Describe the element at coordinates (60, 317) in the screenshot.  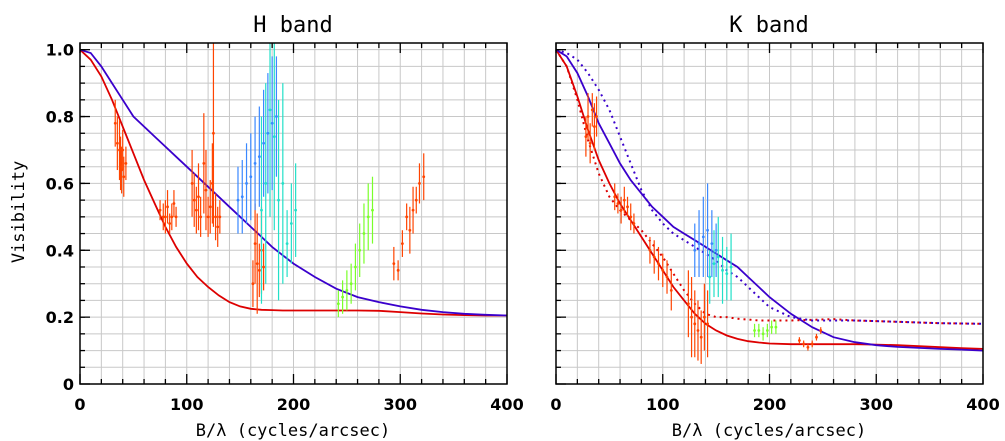
I see `y-tick-label: 0.2` at that location.